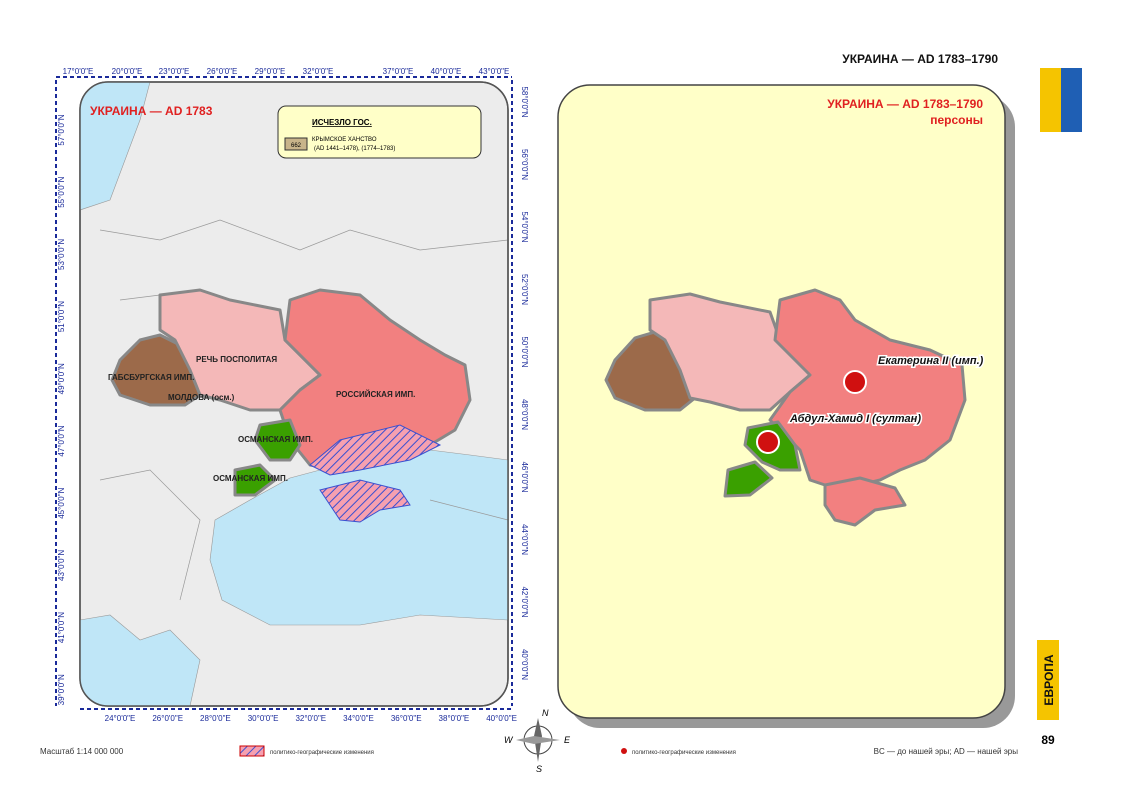 This screenshot has width=1122, height=794. What do you see at coordinates (263, 718) in the screenshot?
I see `lon-label: 30°0'0"E` at bounding box center [263, 718].